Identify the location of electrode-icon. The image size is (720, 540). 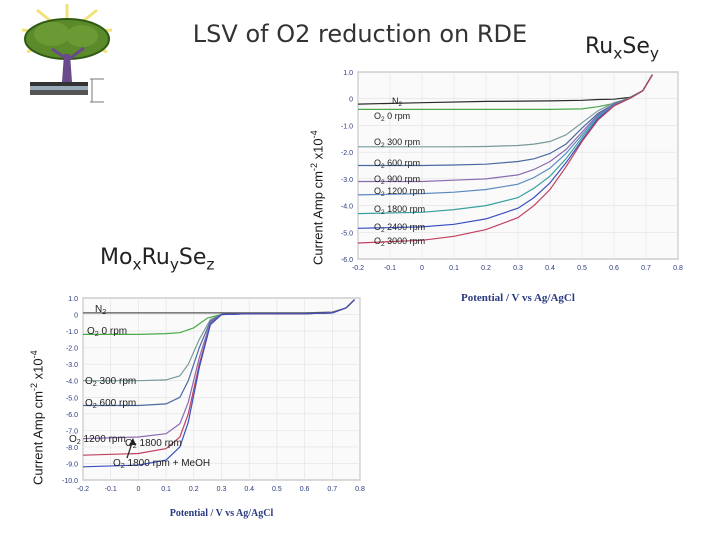
(67, 90).